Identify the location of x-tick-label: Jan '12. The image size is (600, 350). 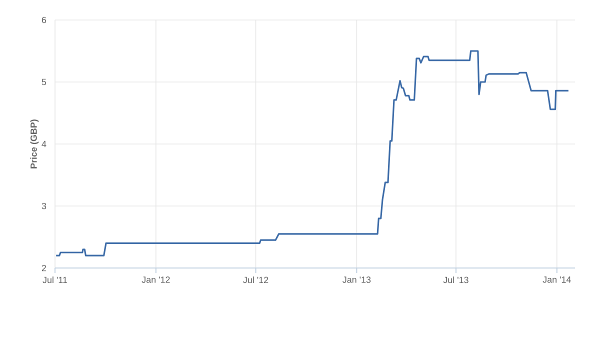
(156, 279).